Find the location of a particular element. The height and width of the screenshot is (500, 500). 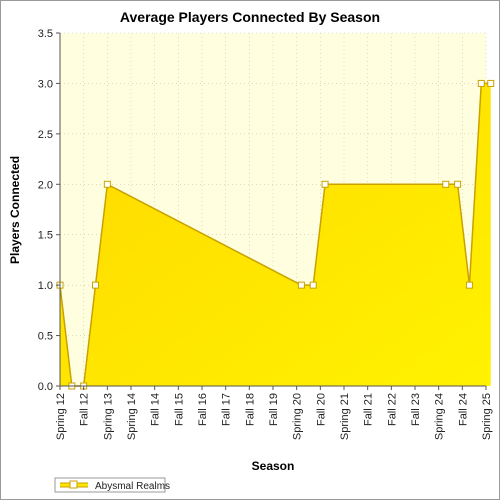

legend: Abysmal Realms is located at coordinates (112, 485).